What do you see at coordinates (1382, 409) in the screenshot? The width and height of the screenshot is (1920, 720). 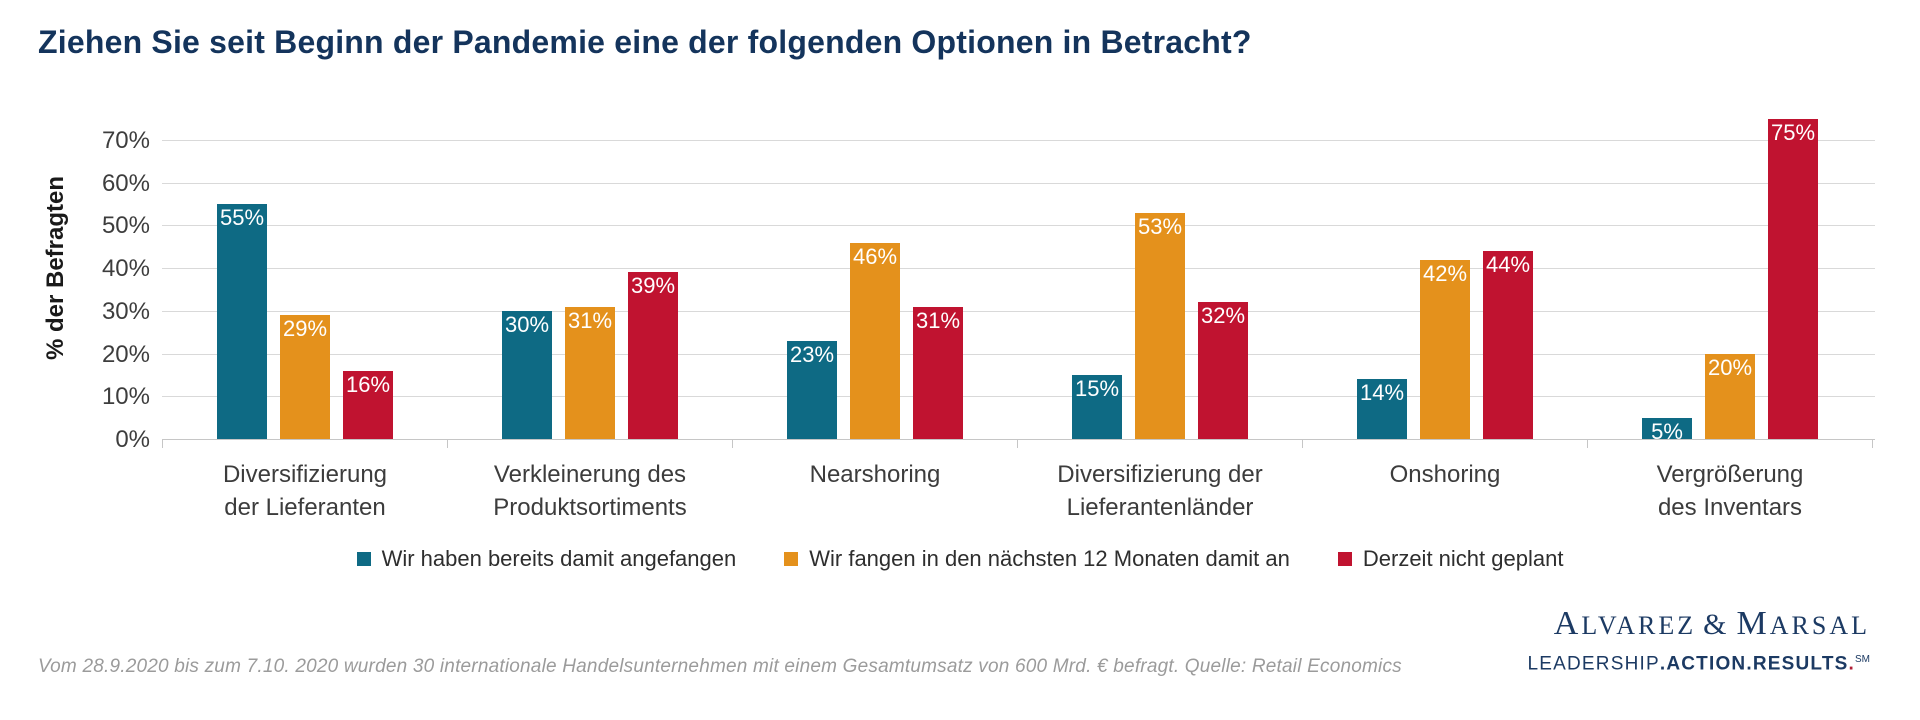 I see `bar: 14%` at bounding box center [1382, 409].